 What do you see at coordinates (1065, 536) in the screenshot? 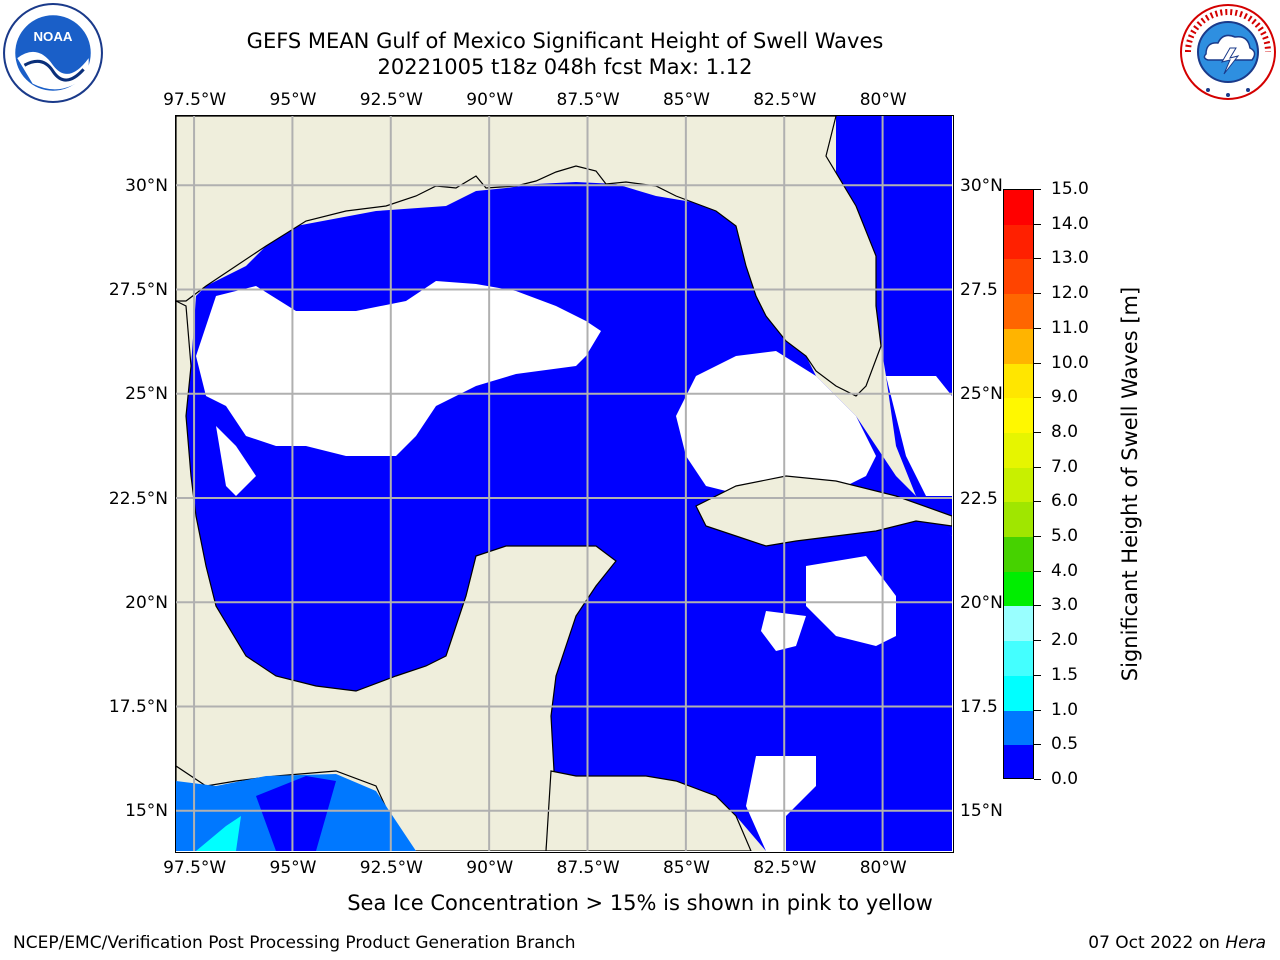
I see `colorbar-label: 5.0` at bounding box center [1065, 536].